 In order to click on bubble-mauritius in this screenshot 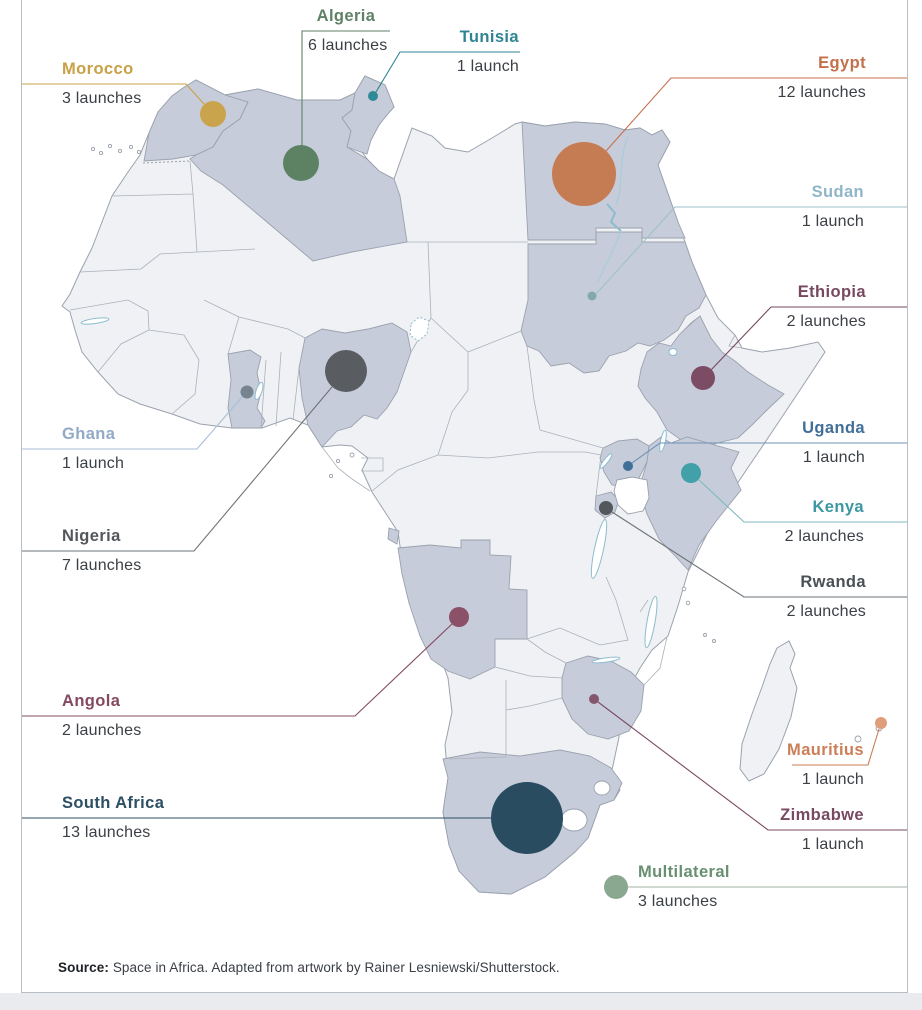, I will do `click(881, 723)`.